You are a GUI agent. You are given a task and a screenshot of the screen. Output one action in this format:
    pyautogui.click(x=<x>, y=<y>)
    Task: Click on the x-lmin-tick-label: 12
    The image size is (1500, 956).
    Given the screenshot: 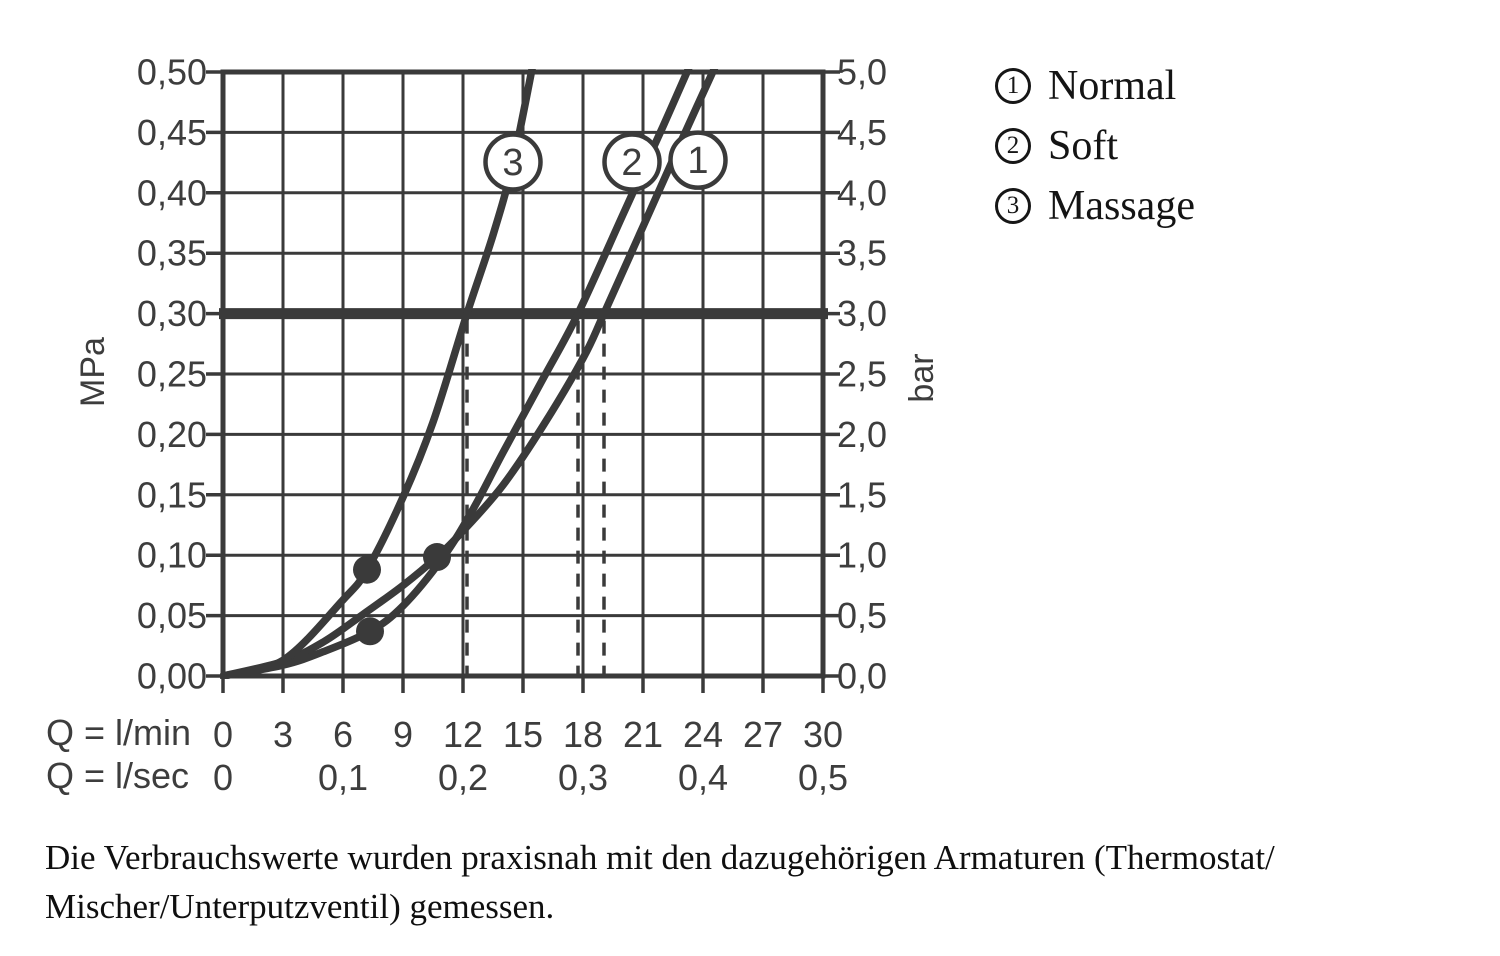 What is the action you would take?
    pyautogui.click(x=463, y=734)
    